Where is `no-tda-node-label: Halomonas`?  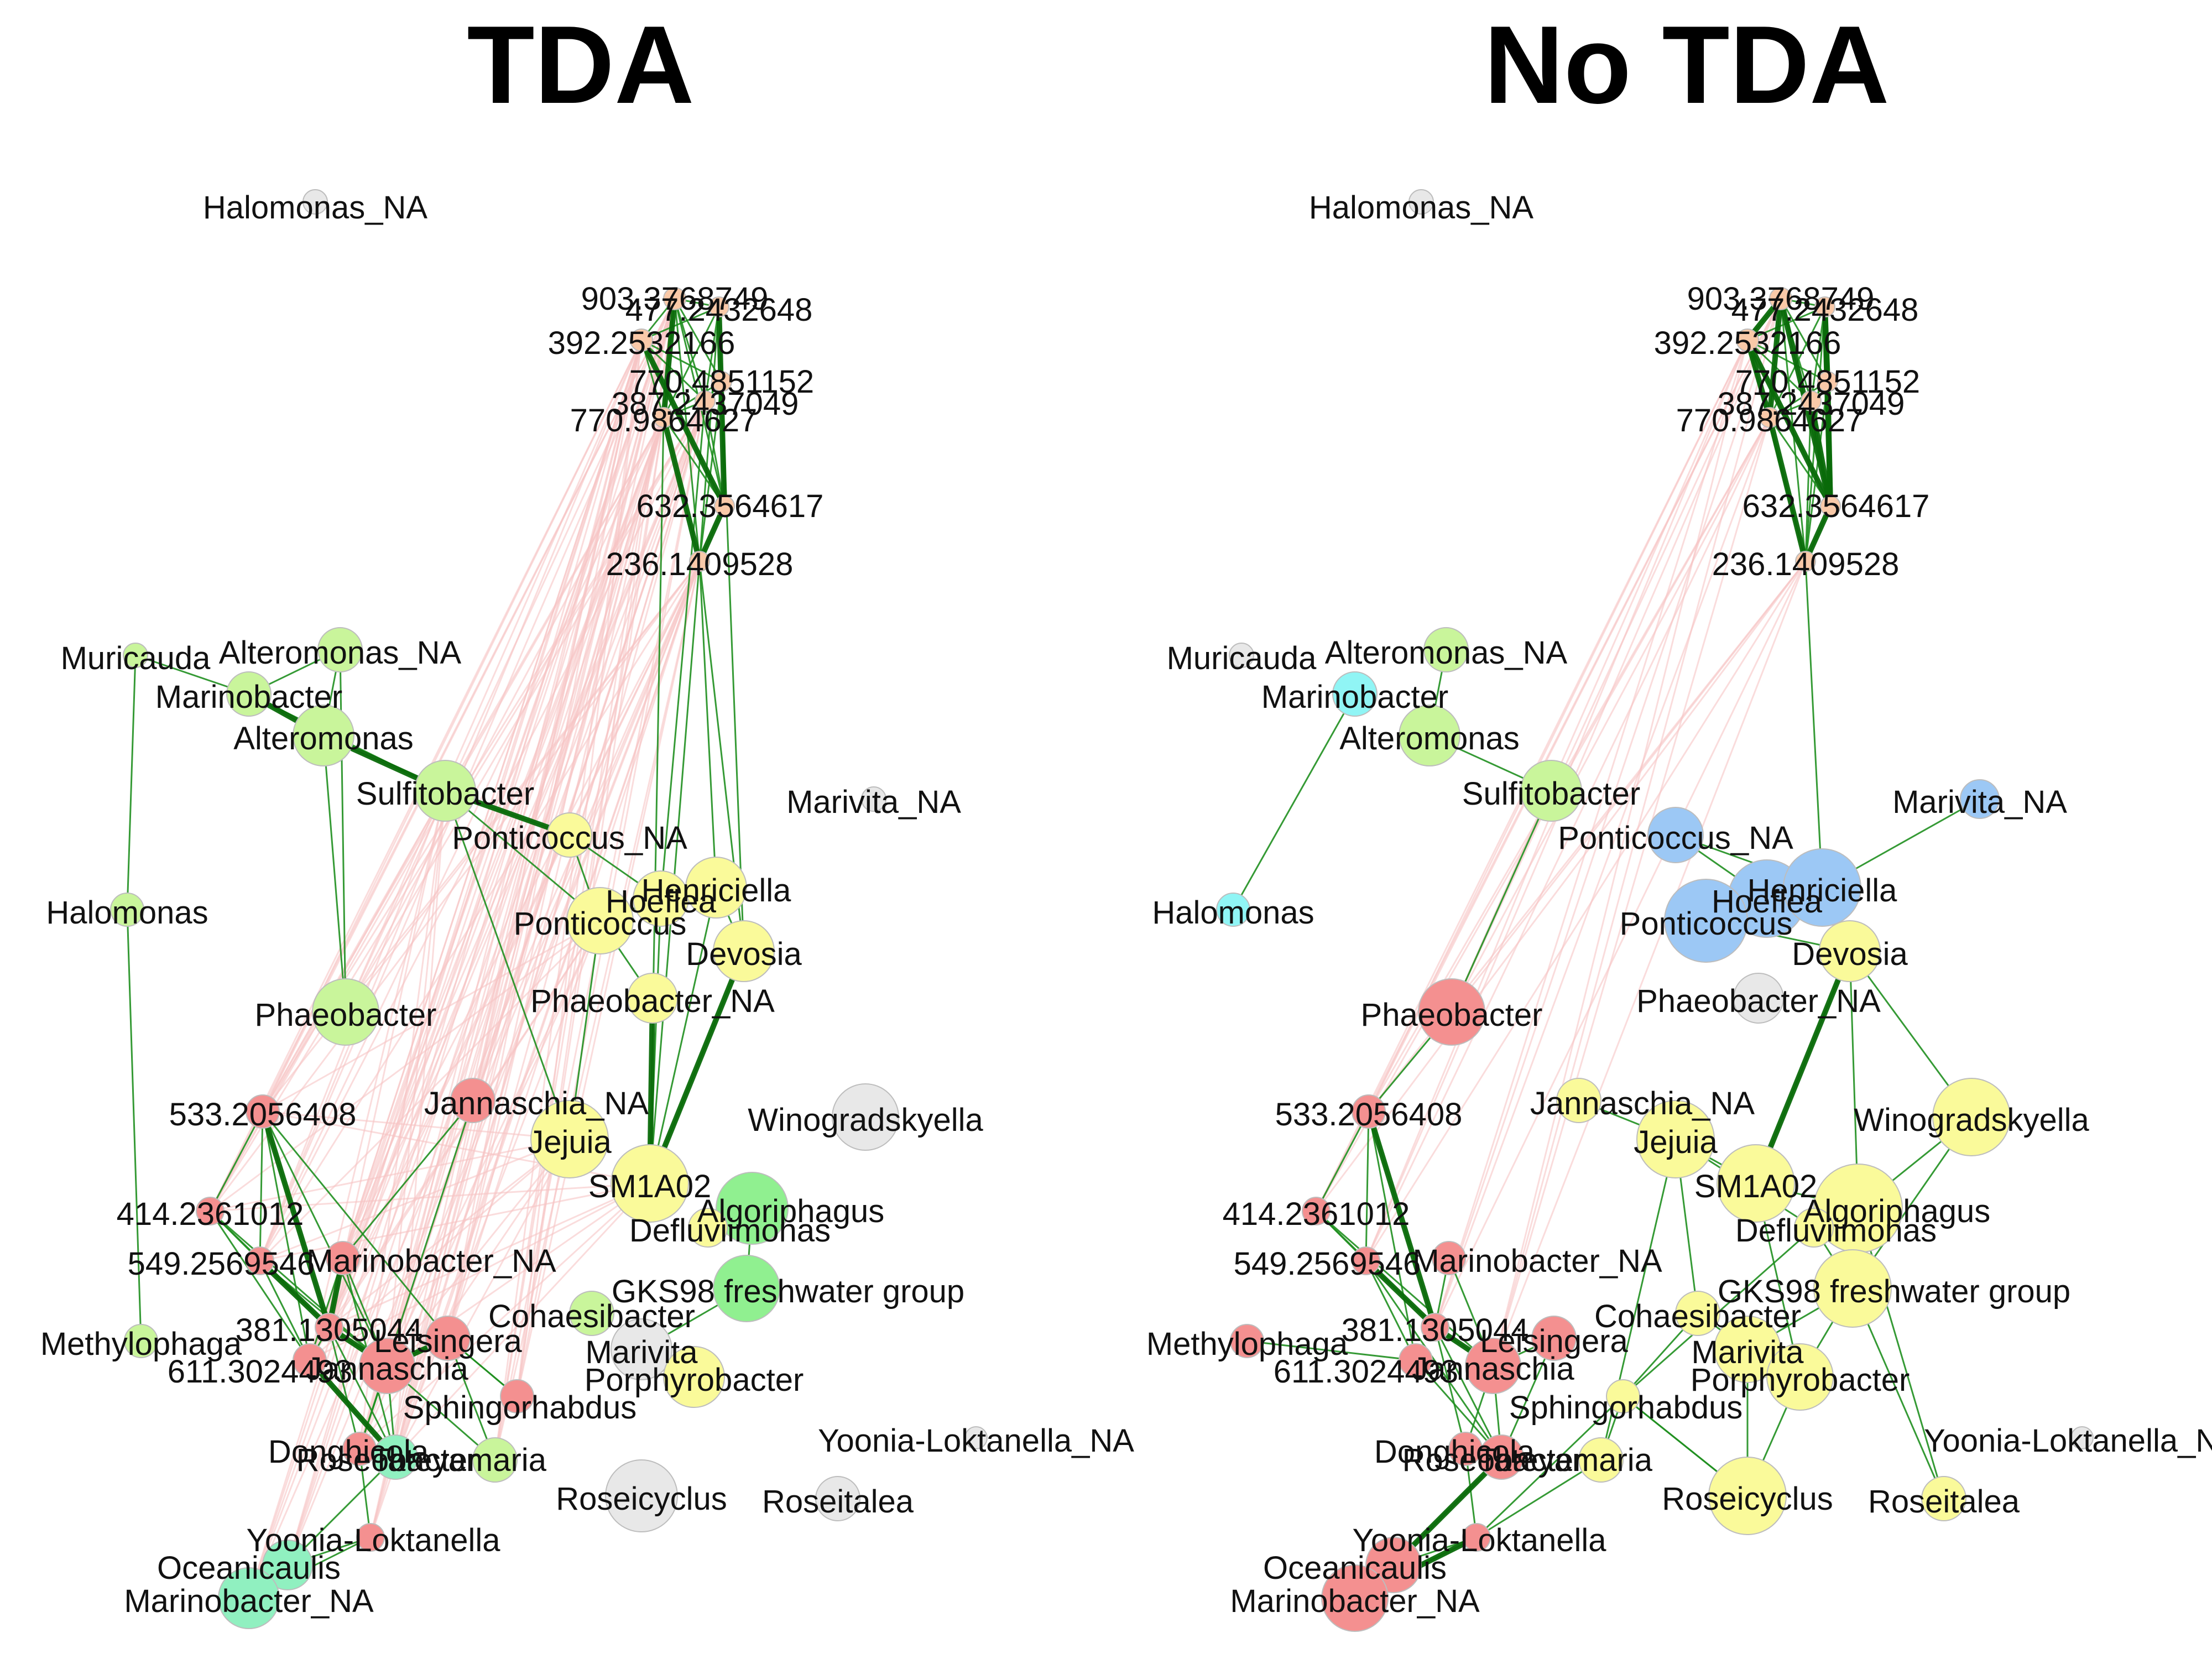
no-tda-node-label: Halomonas is located at coordinates (1233, 913).